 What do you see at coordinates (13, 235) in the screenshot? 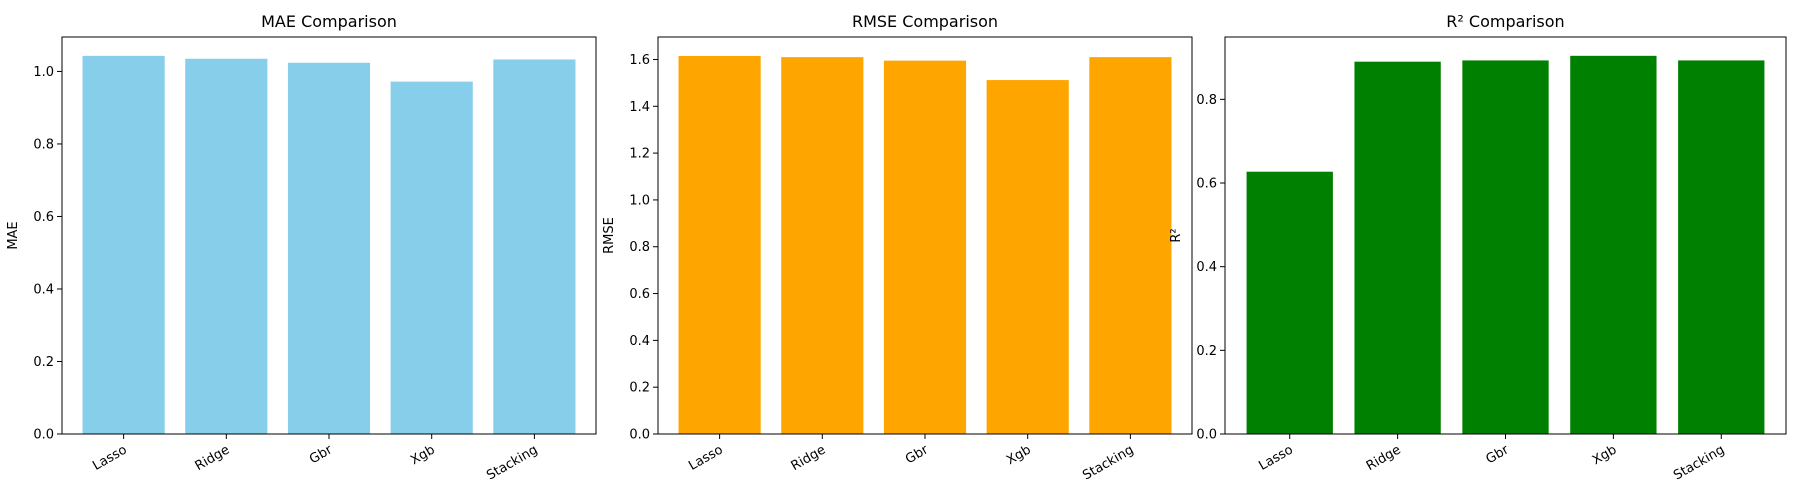
I see `y-axis-label: MAE` at bounding box center [13, 235].